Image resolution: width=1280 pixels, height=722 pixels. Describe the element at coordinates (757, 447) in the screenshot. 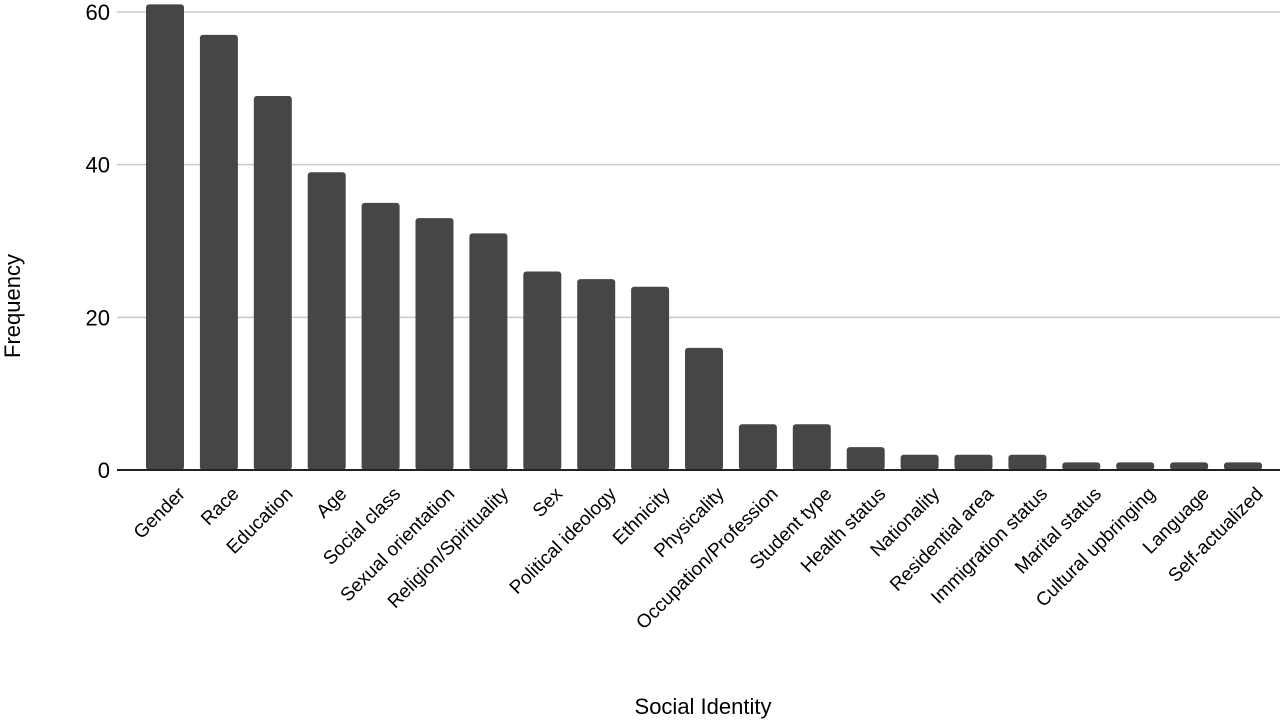

I see `bar-occupation-profession` at that location.